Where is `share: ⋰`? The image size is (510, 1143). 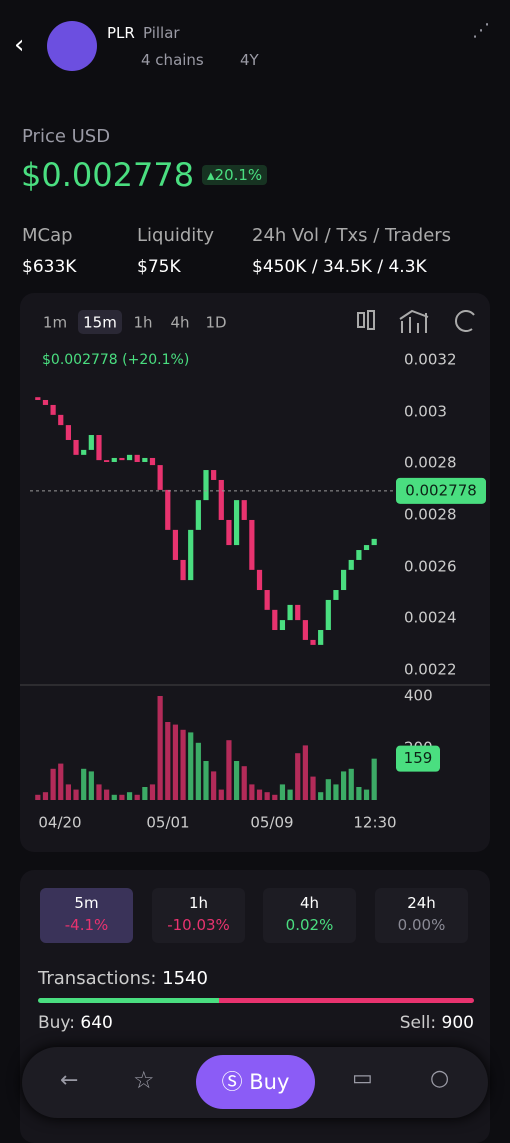 share: ⋰ is located at coordinates (481, 30).